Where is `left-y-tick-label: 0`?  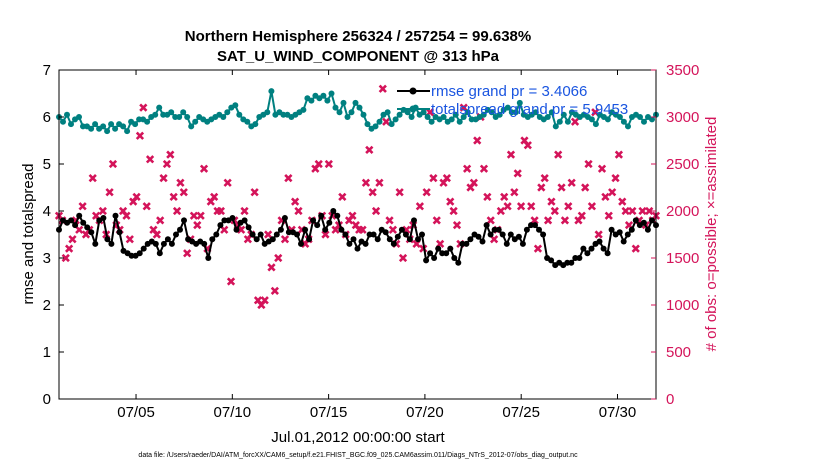
left-y-tick-label: 0 is located at coordinates (47, 399).